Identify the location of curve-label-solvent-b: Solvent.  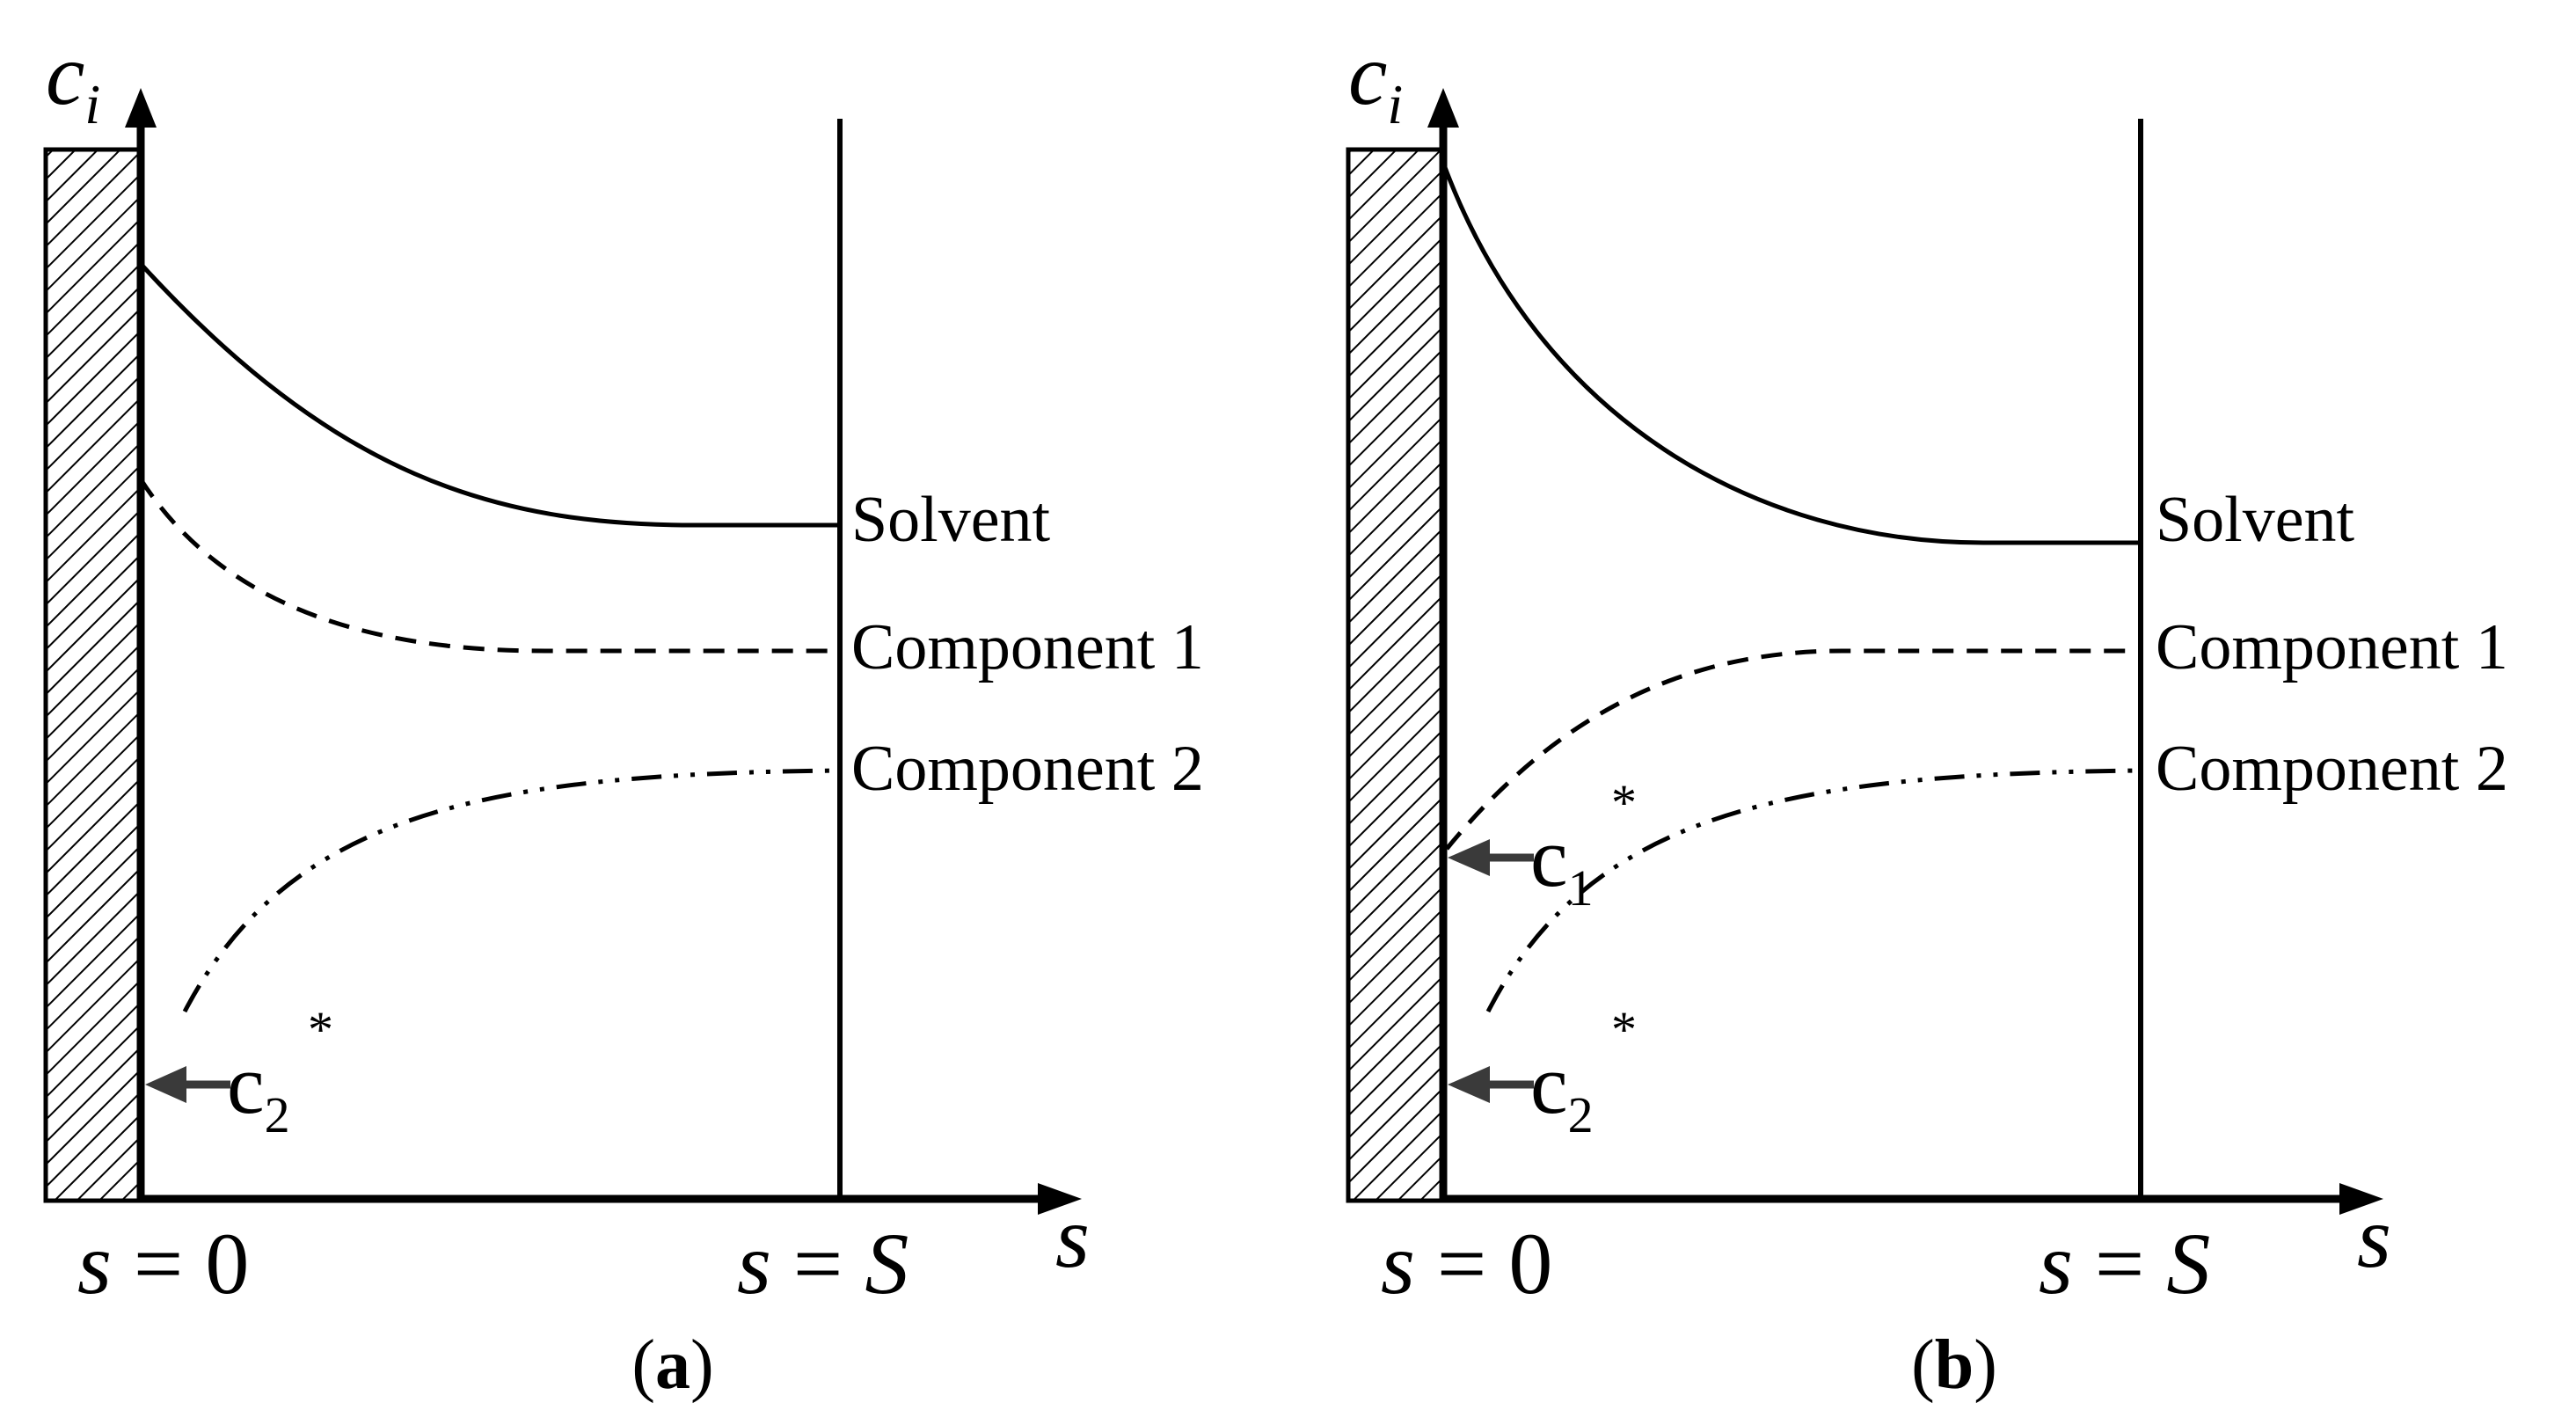
(2255, 520).